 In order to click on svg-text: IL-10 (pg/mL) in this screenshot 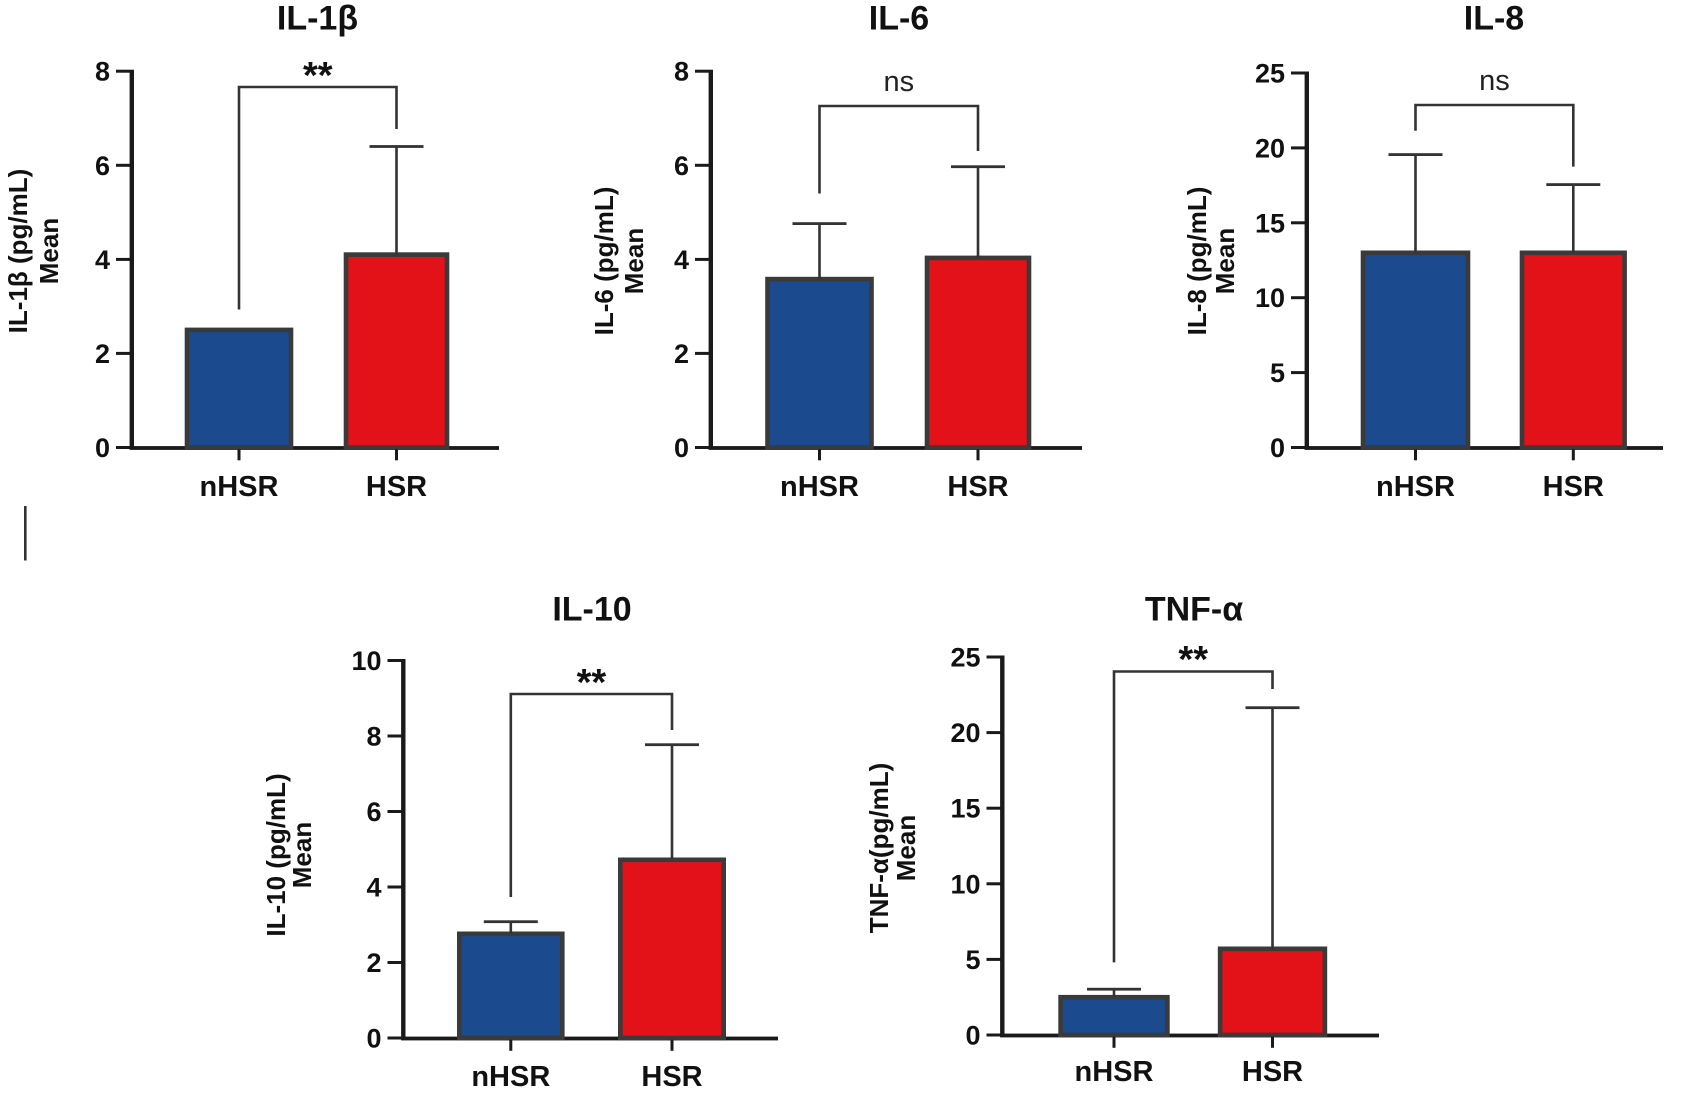, I will do `click(276, 854)`.